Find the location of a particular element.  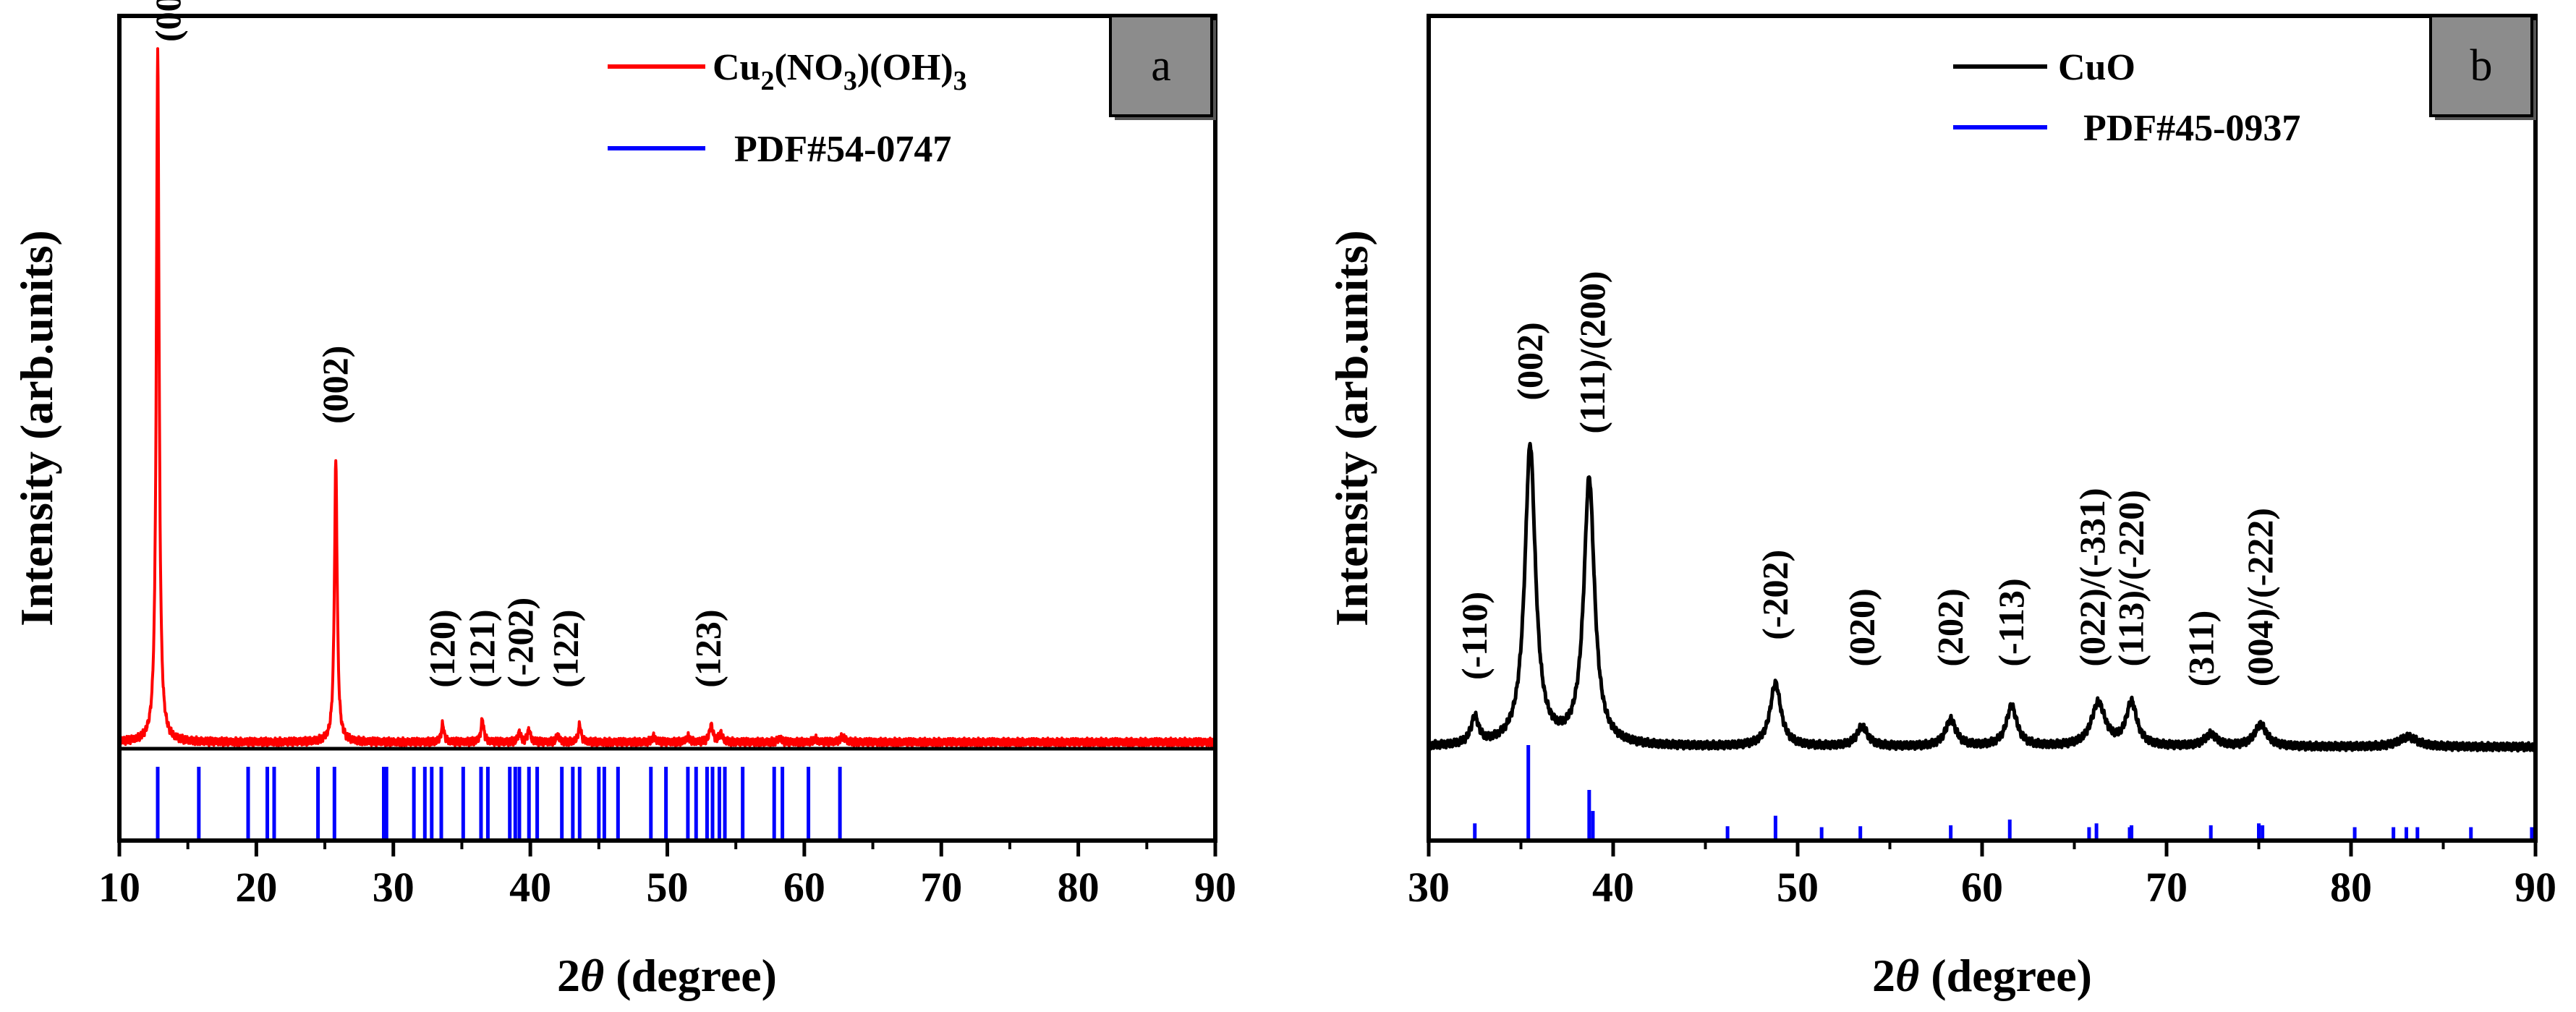

peak-label: (020) is located at coordinates (1861, 627).